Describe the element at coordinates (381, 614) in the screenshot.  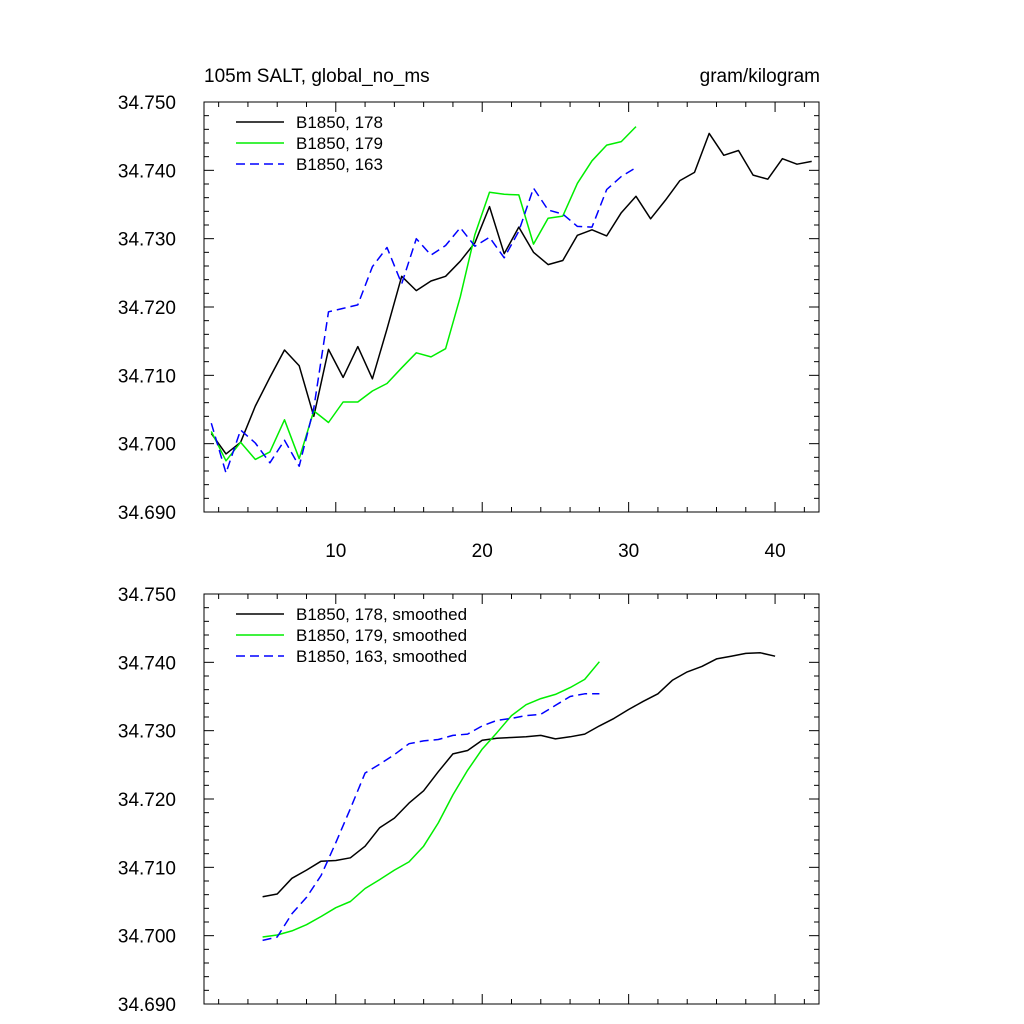
I see `legend-label-b1850-178-smoothed: B1850, 178, smoothed` at that location.